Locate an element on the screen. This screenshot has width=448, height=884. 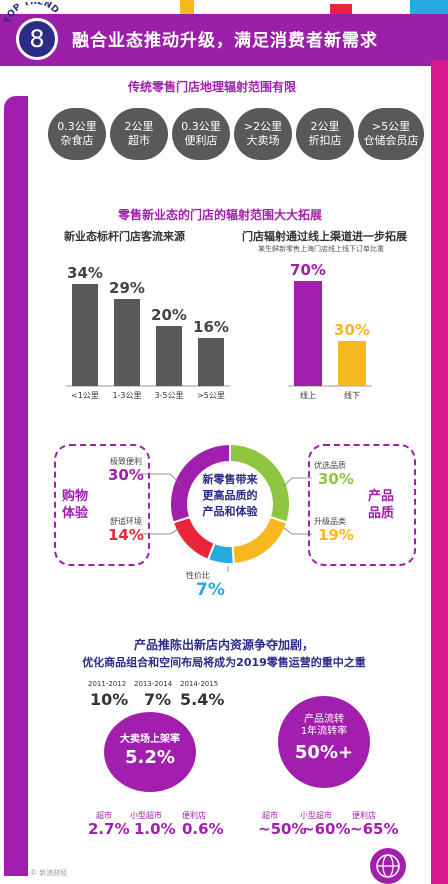
right-small-value-0: ~50% is located at coordinates (282, 829).